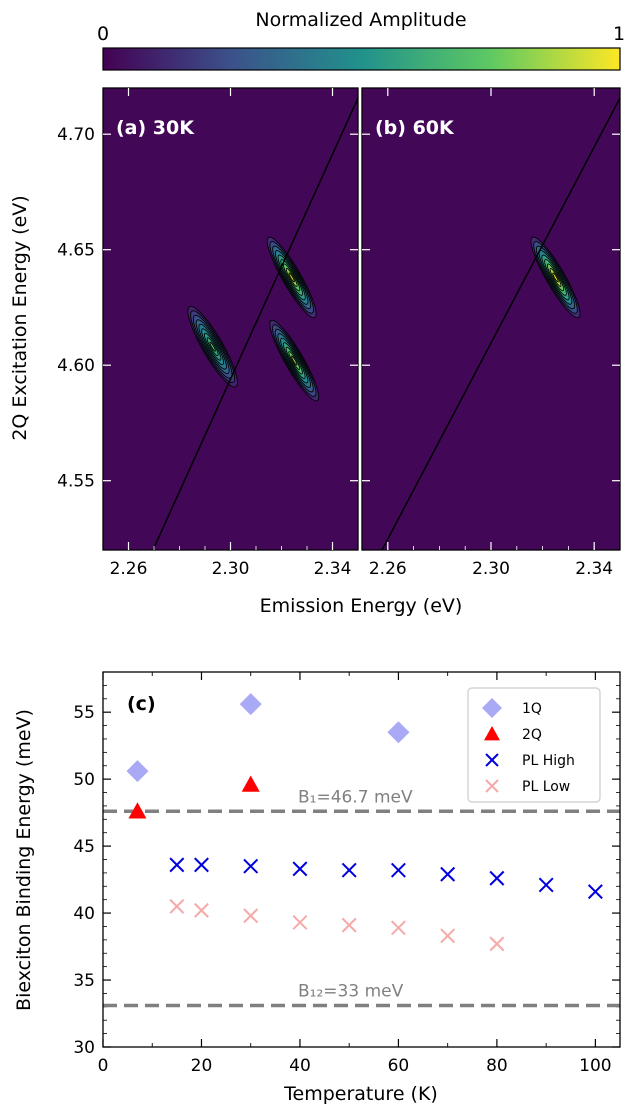  I want to click on x-tick-label-b-0: 2.26, so click(388, 569).